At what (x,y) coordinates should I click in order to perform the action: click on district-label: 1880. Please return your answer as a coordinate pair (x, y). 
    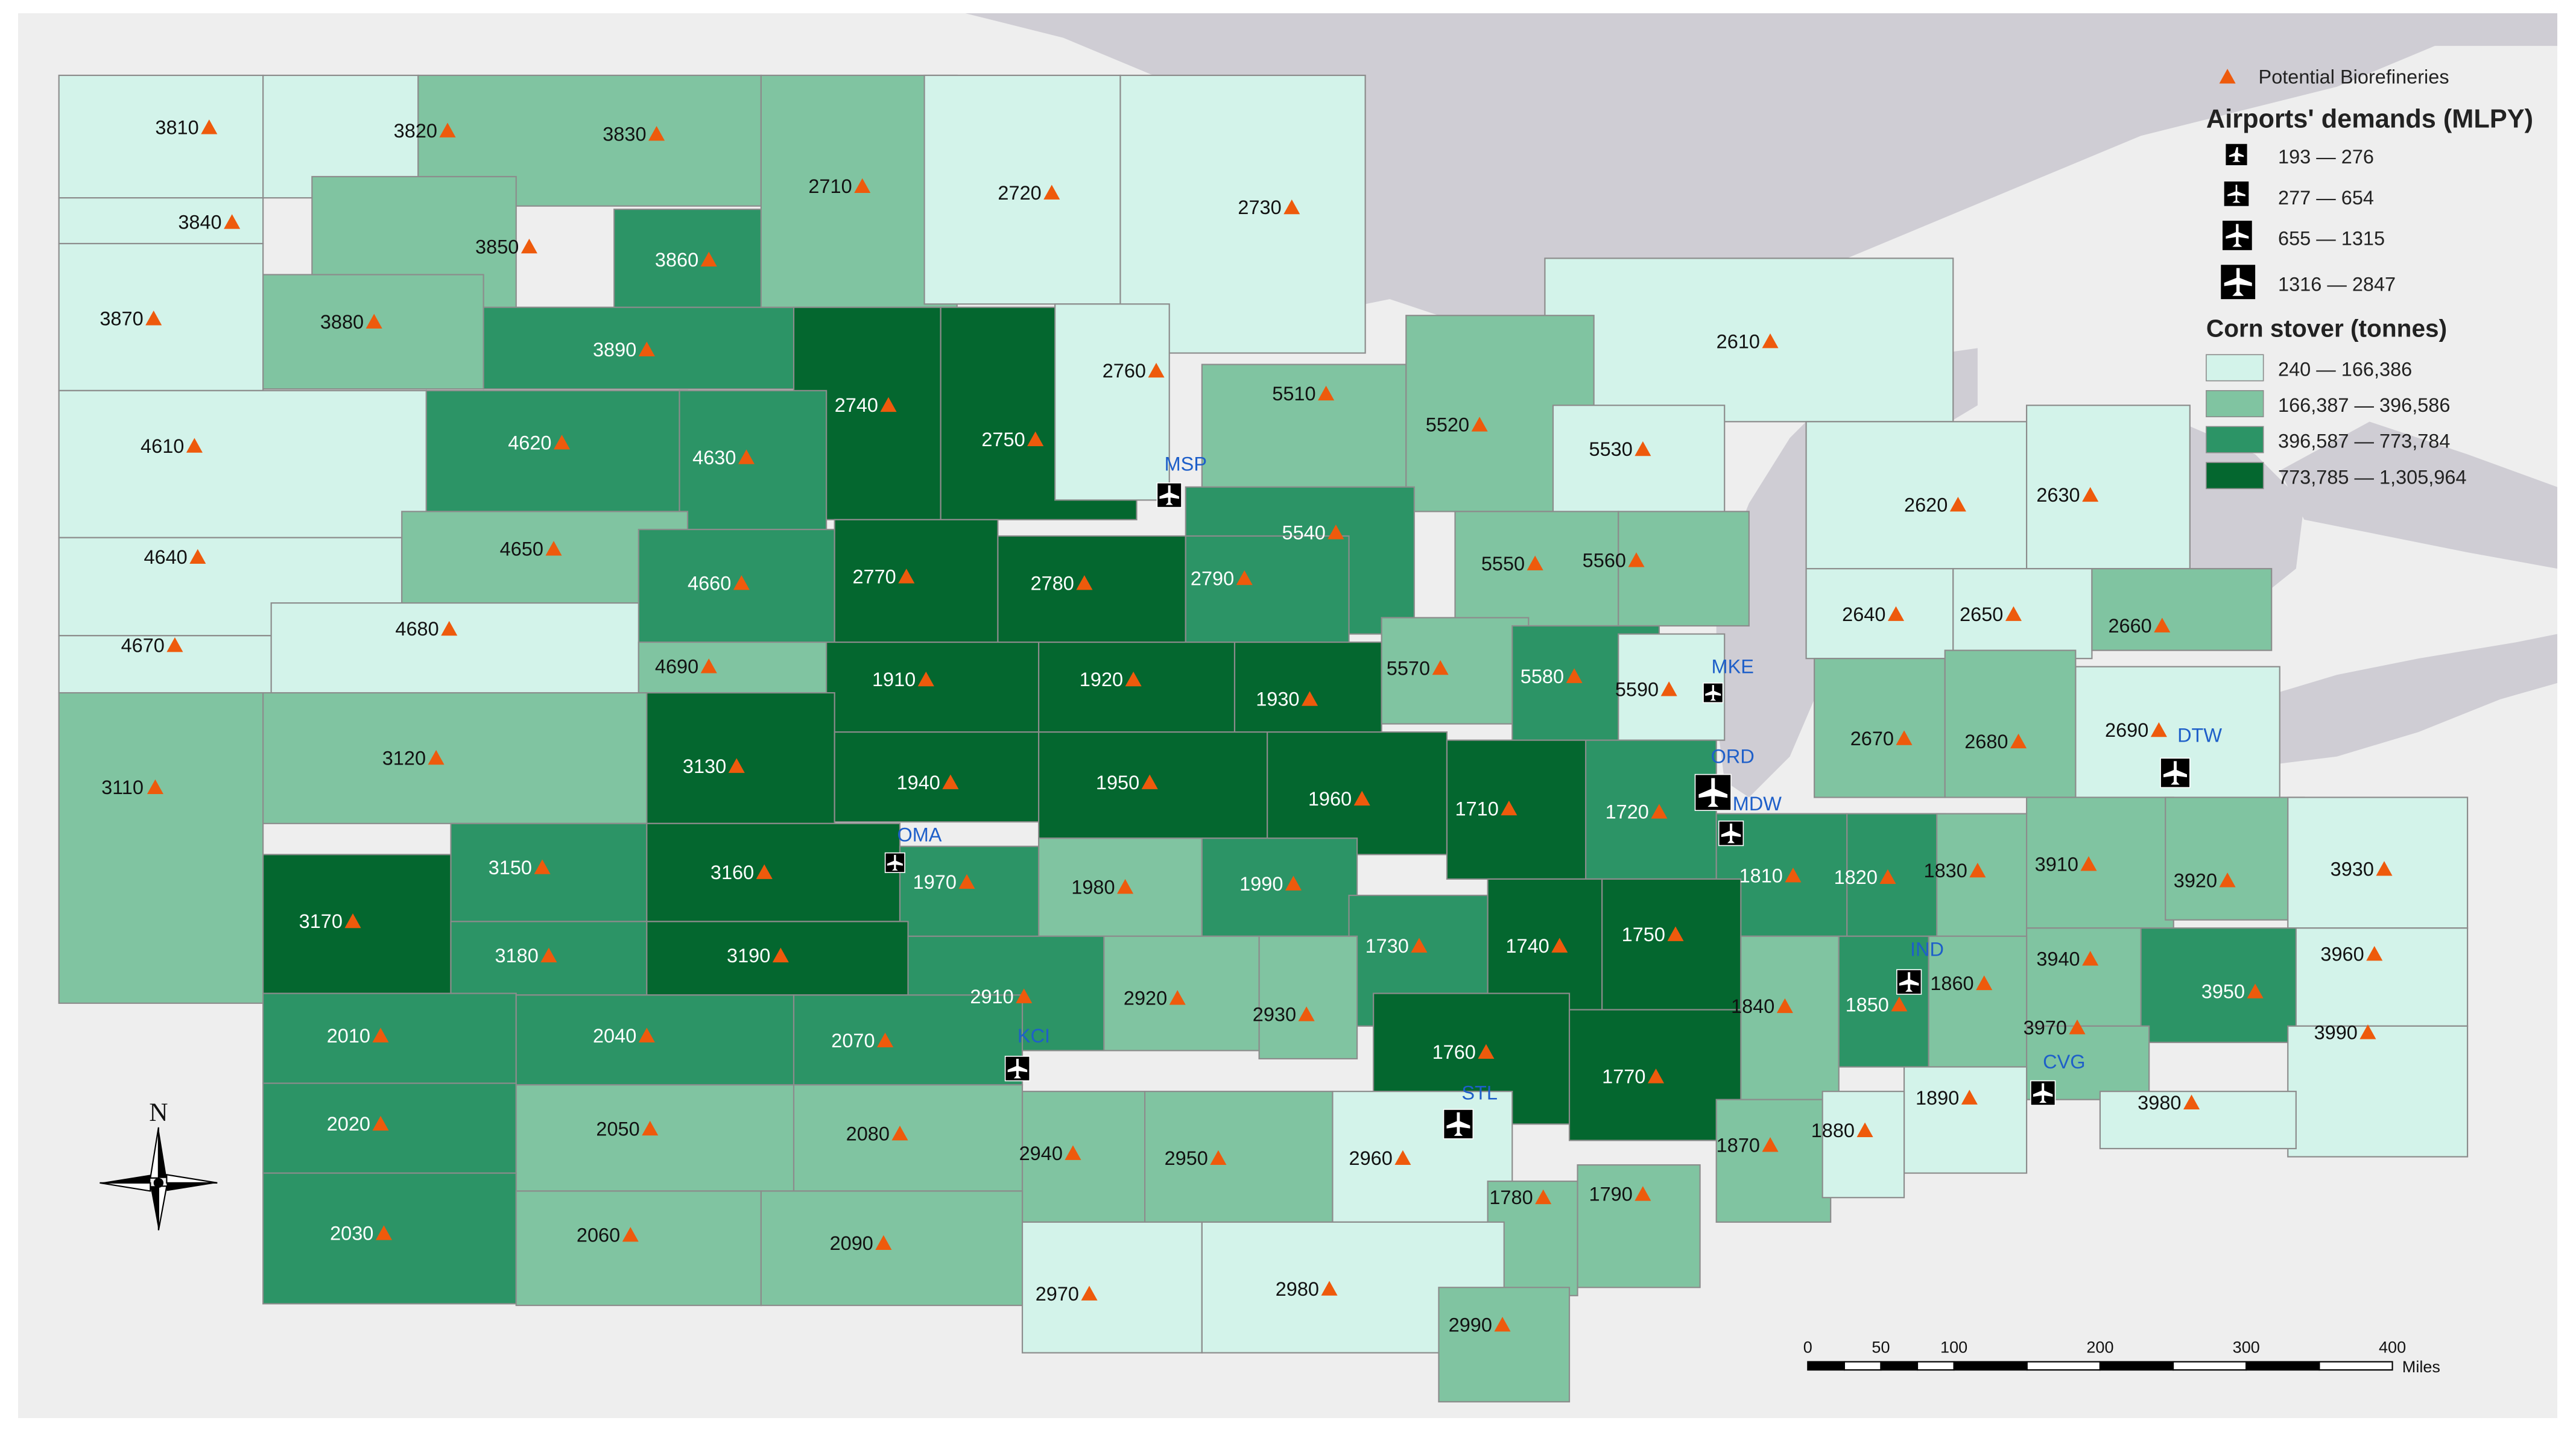
    Looking at the image, I should click on (1833, 1130).